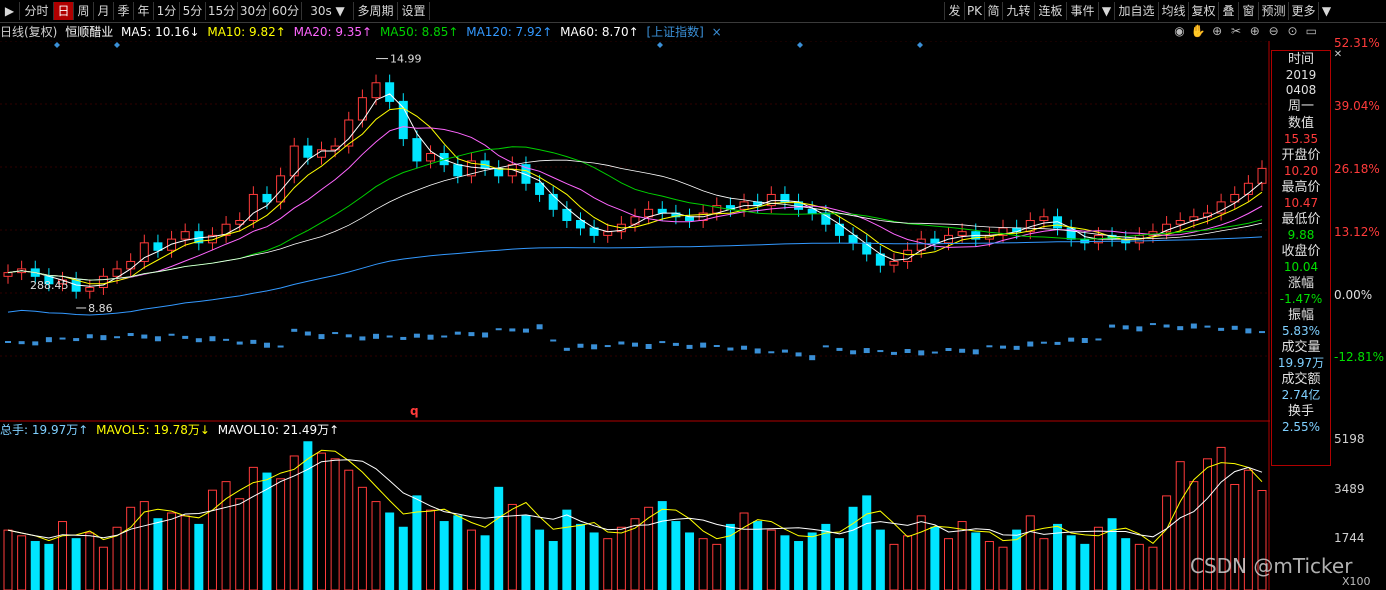 The image size is (1386, 590). What do you see at coordinates (1273, 31) in the screenshot?
I see `zoom-out-icon: ⊖` at bounding box center [1273, 31].